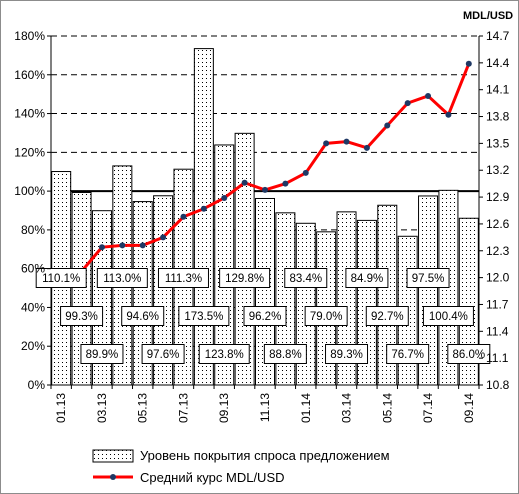 This screenshot has height=494, width=519. What do you see at coordinates (497, 358) in the screenshot?
I see `y-right-tick-label: 11.1` at bounding box center [497, 358].